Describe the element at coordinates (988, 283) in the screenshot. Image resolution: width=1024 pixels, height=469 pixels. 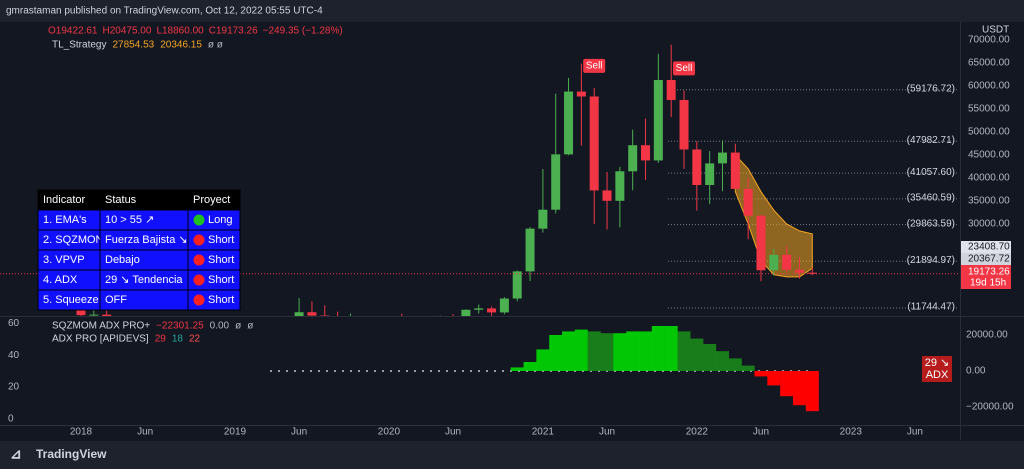
I see `countdown: 19d 15h` at that location.